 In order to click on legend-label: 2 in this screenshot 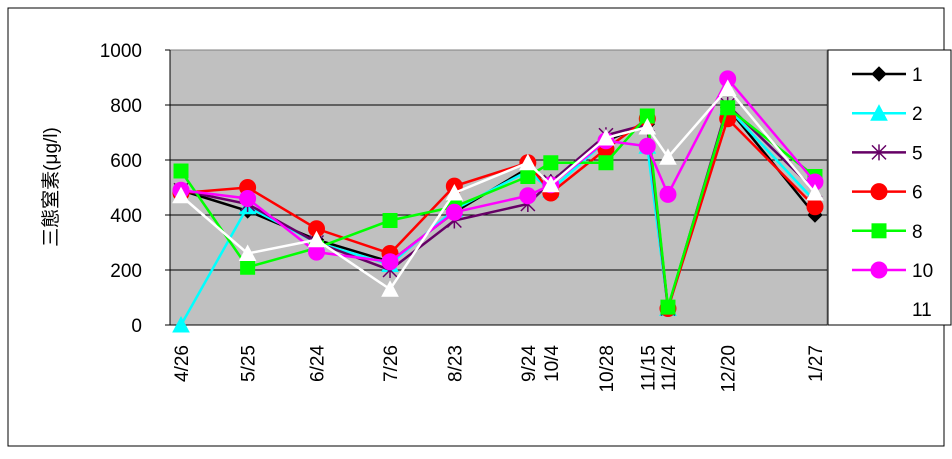, I will do `click(917, 114)`.